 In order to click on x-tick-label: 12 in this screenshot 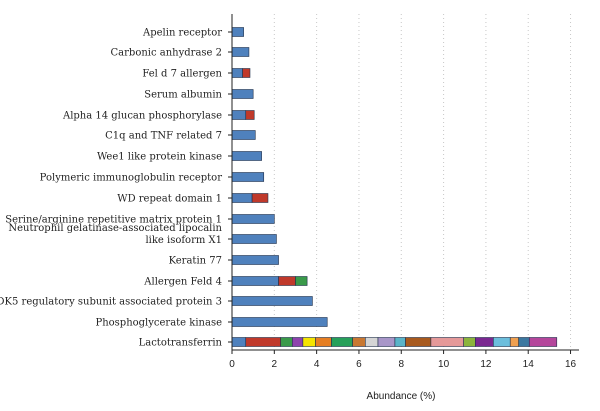, I will do `click(486, 364)`.